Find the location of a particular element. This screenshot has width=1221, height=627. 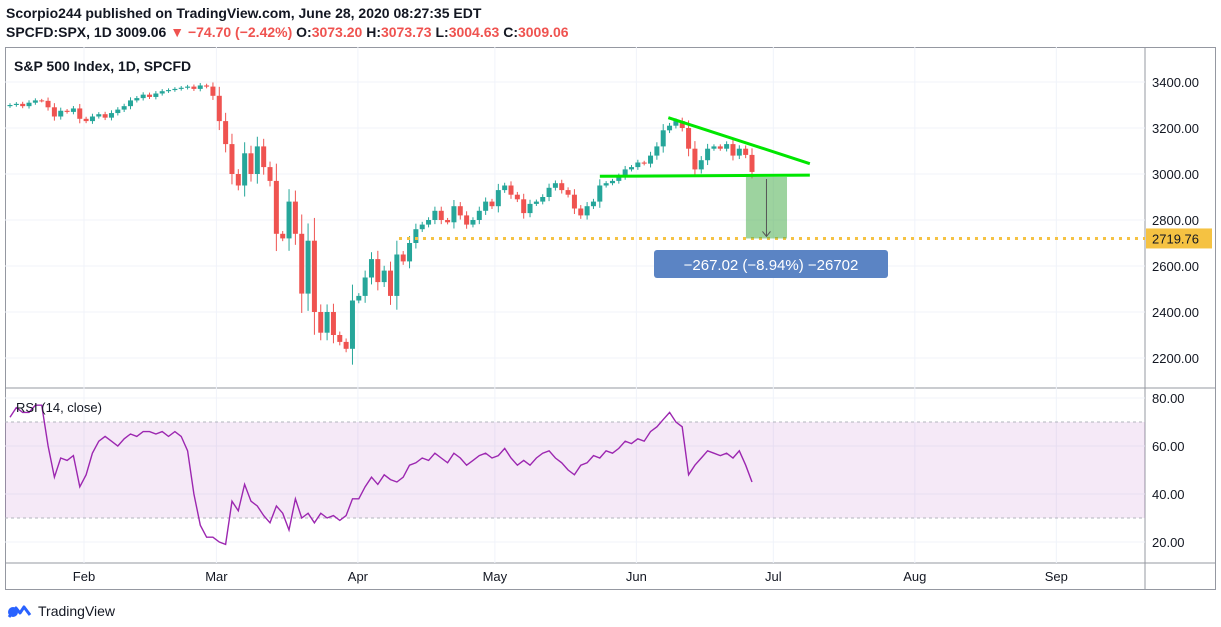

price-tick-label: 2200.00 is located at coordinates (1175, 358).